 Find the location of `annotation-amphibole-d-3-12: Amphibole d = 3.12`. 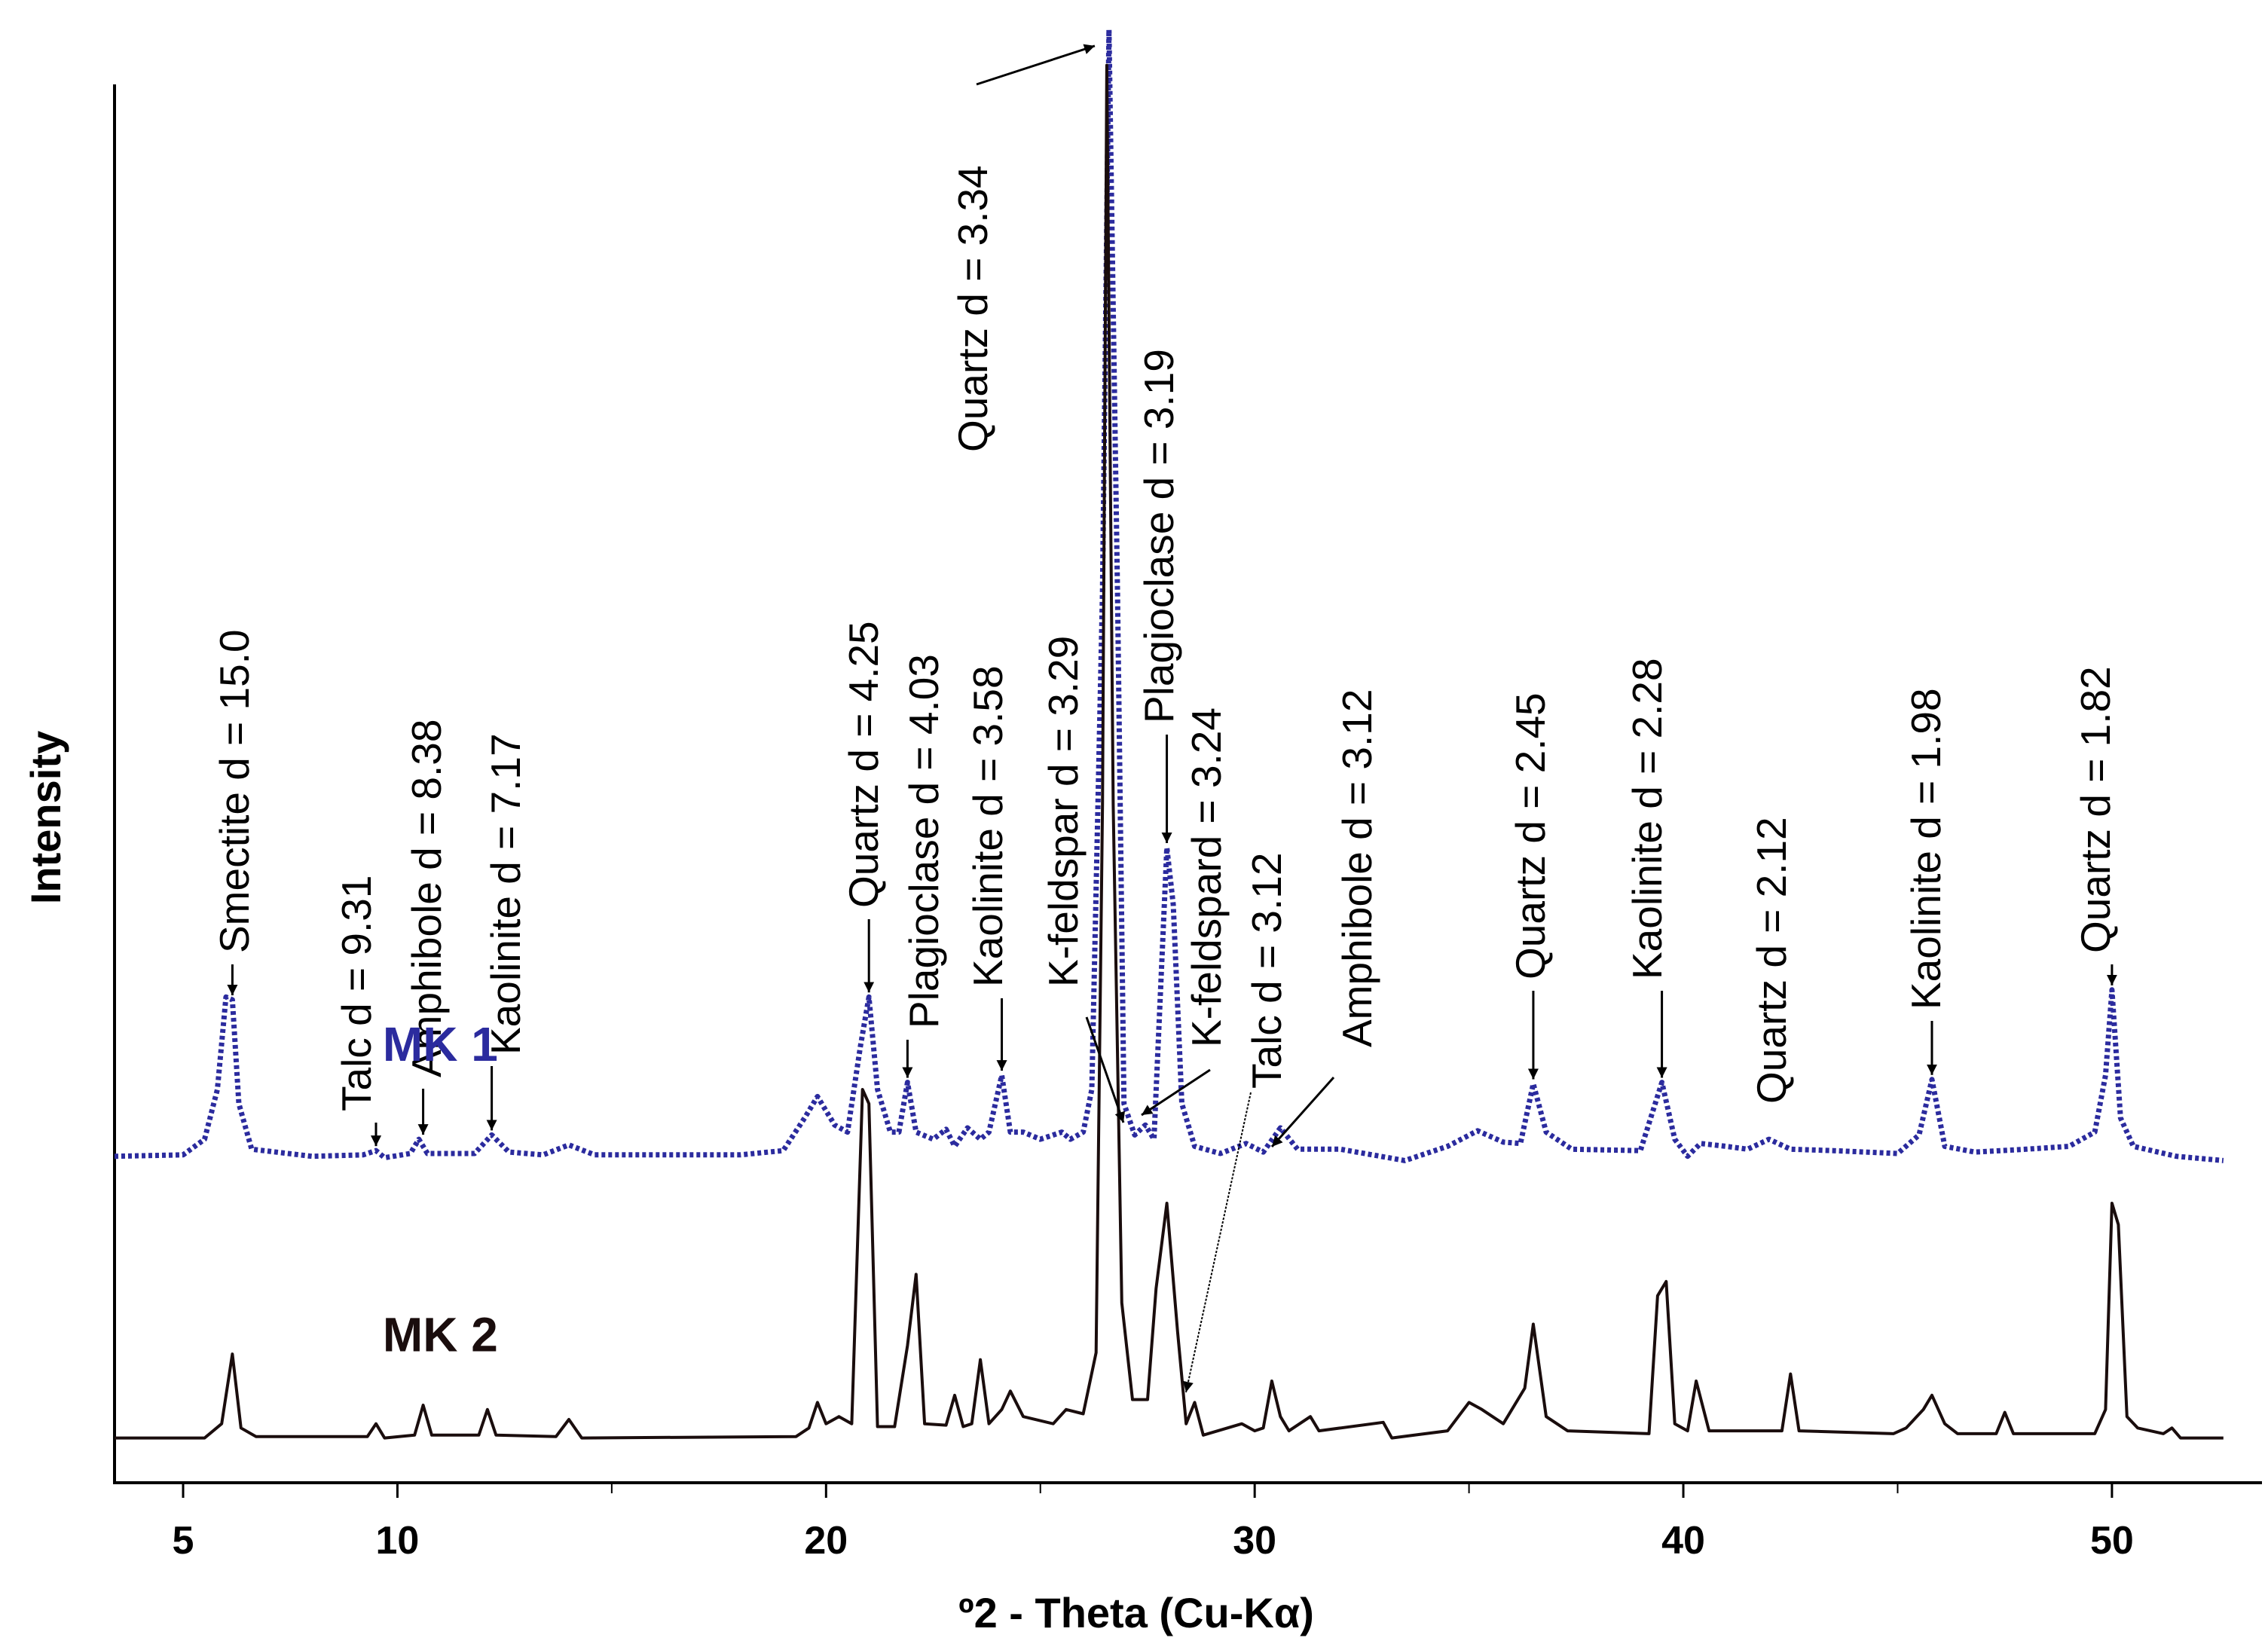

annotation-amphibole-d-3-12: Amphibole d = 3.12 is located at coordinates (1325, 918).